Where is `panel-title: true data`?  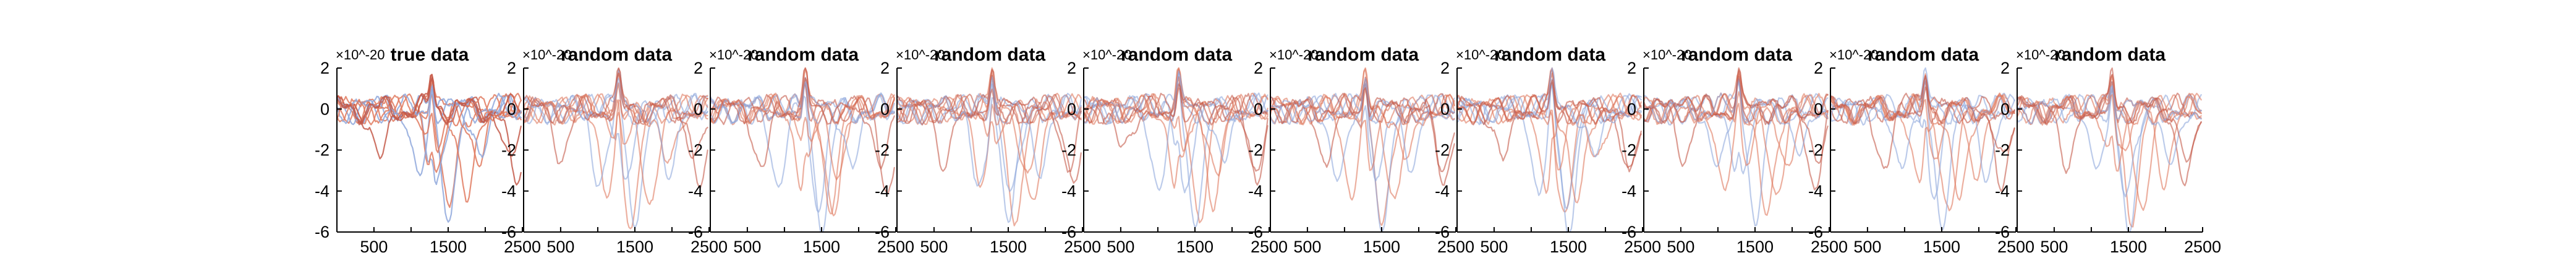
panel-title: true data is located at coordinates (430, 55).